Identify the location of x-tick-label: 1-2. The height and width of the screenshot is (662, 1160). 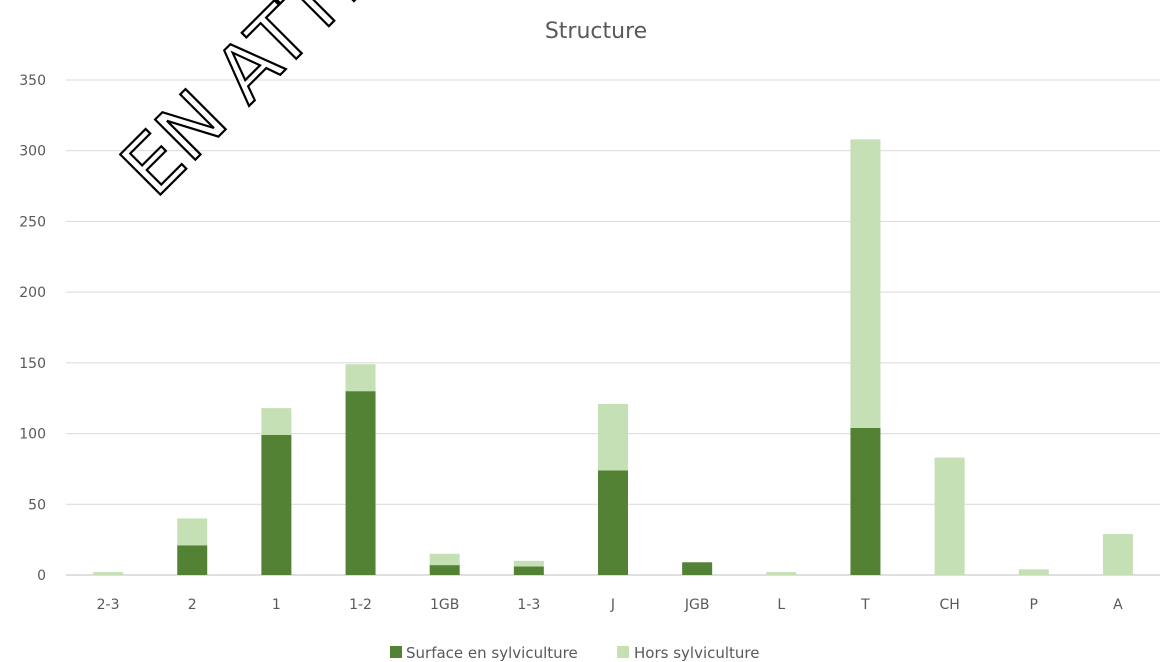
(360, 605).